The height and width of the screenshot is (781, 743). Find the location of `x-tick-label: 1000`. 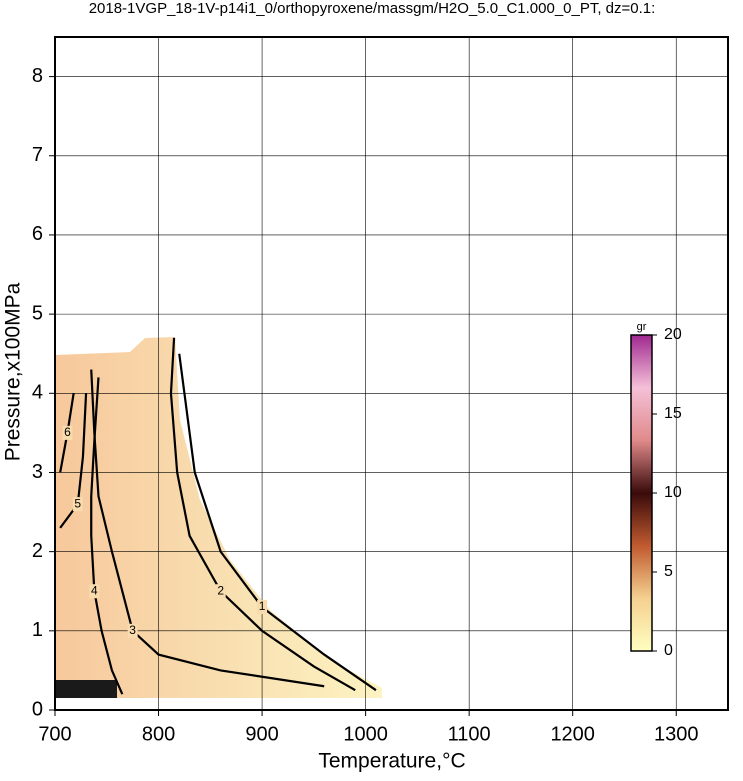

x-tick-label: 1000 is located at coordinates (365, 734).